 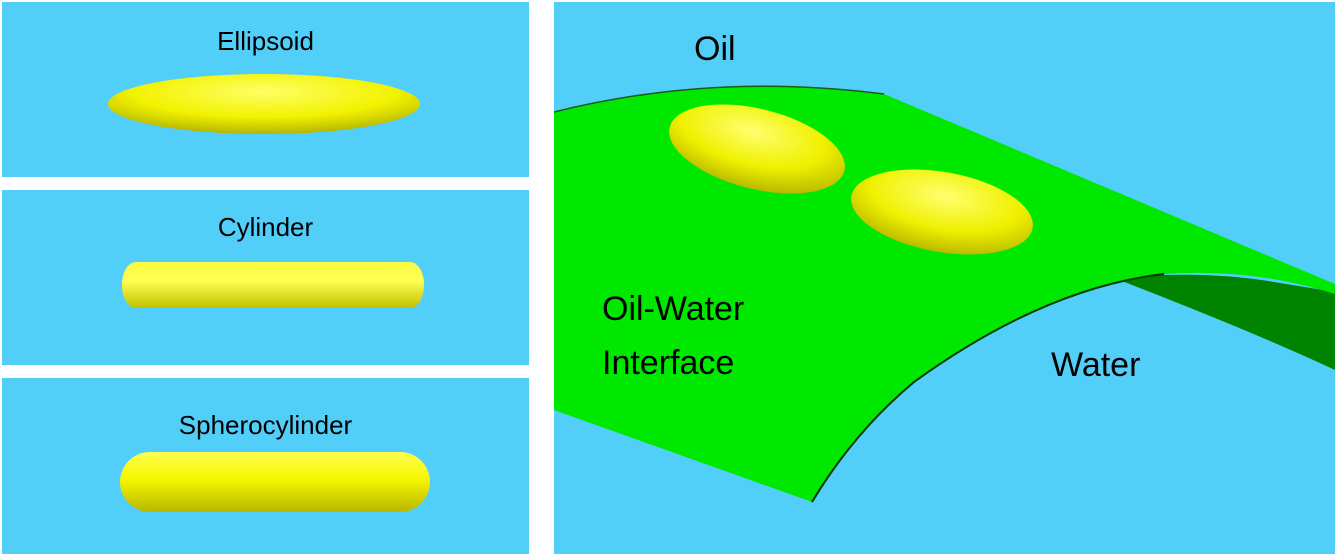 What do you see at coordinates (273, 285) in the screenshot?
I see `cylinder-particle` at bounding box center [273, 285].